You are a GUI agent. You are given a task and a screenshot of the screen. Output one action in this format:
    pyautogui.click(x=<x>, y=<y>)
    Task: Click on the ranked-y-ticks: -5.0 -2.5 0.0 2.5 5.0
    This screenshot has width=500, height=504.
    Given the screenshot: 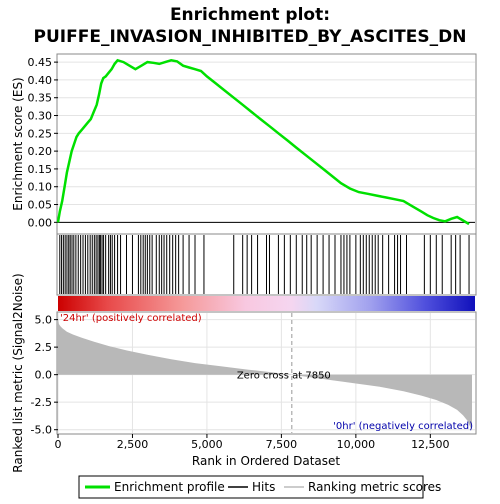 What is the action you would take?
    pyautogui.click(x=44, y=375)
    